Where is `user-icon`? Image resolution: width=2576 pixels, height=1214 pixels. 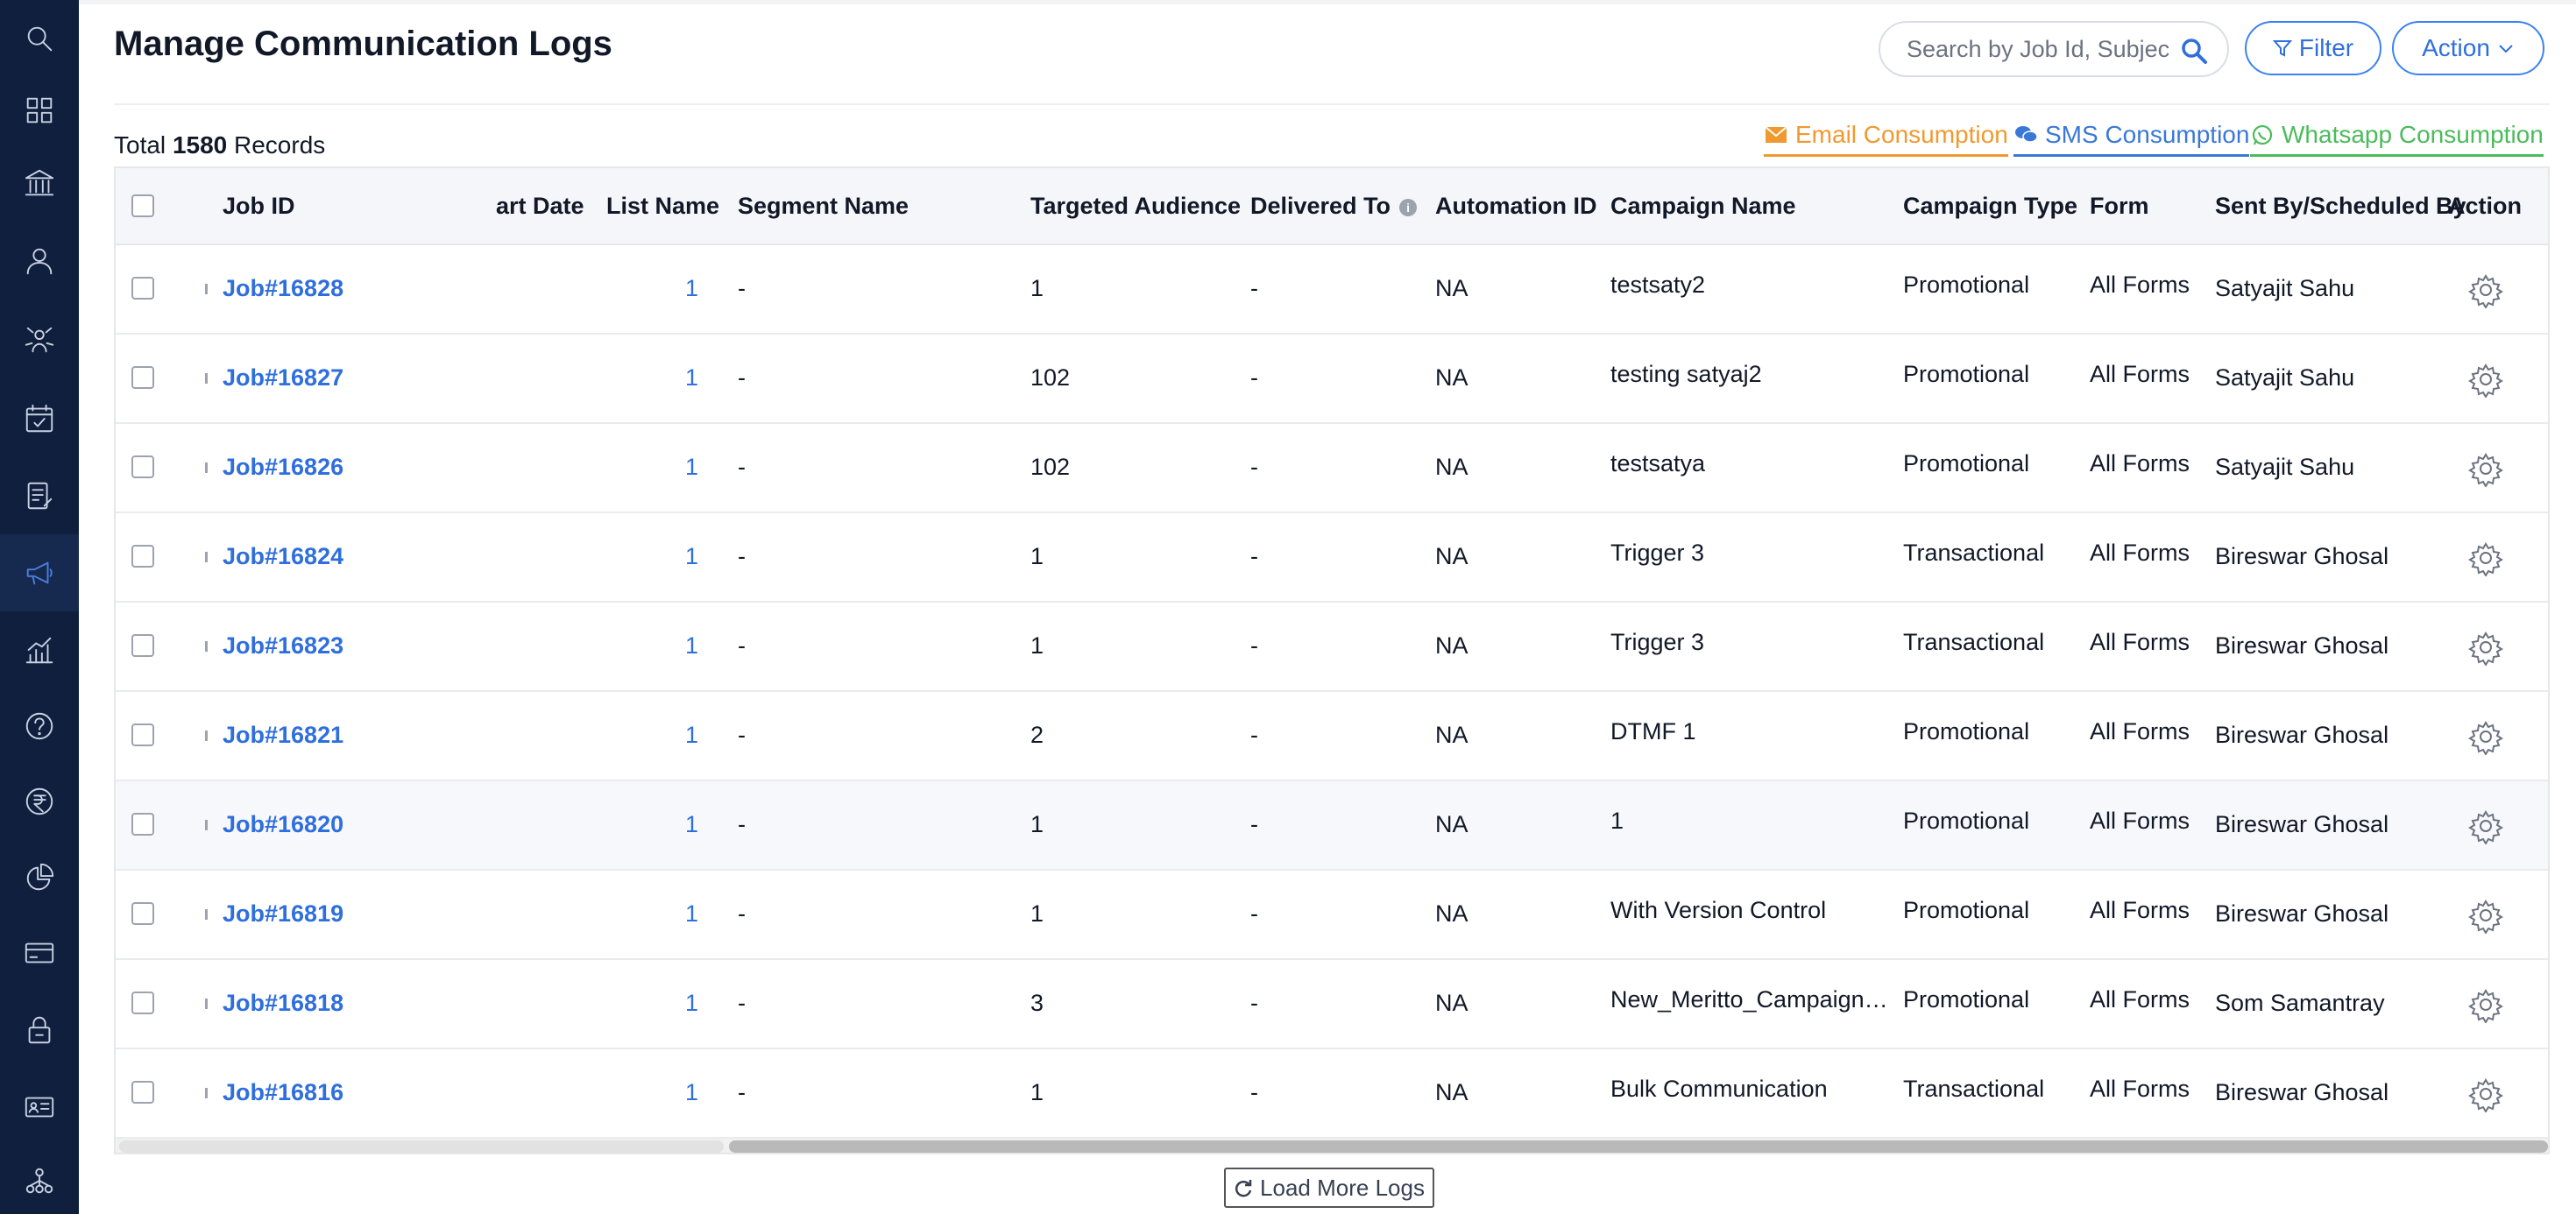
user-icon is located at coordinates (39, 261).